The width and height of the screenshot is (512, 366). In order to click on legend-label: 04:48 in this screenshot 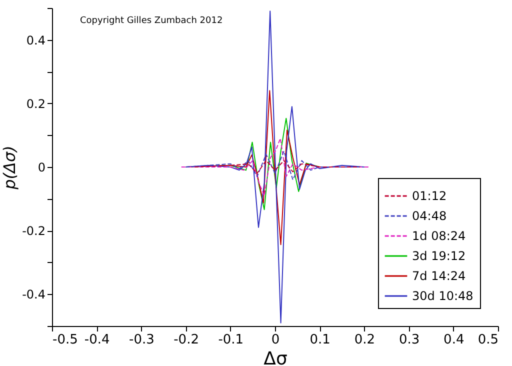, I will do `click(429, 216)`.